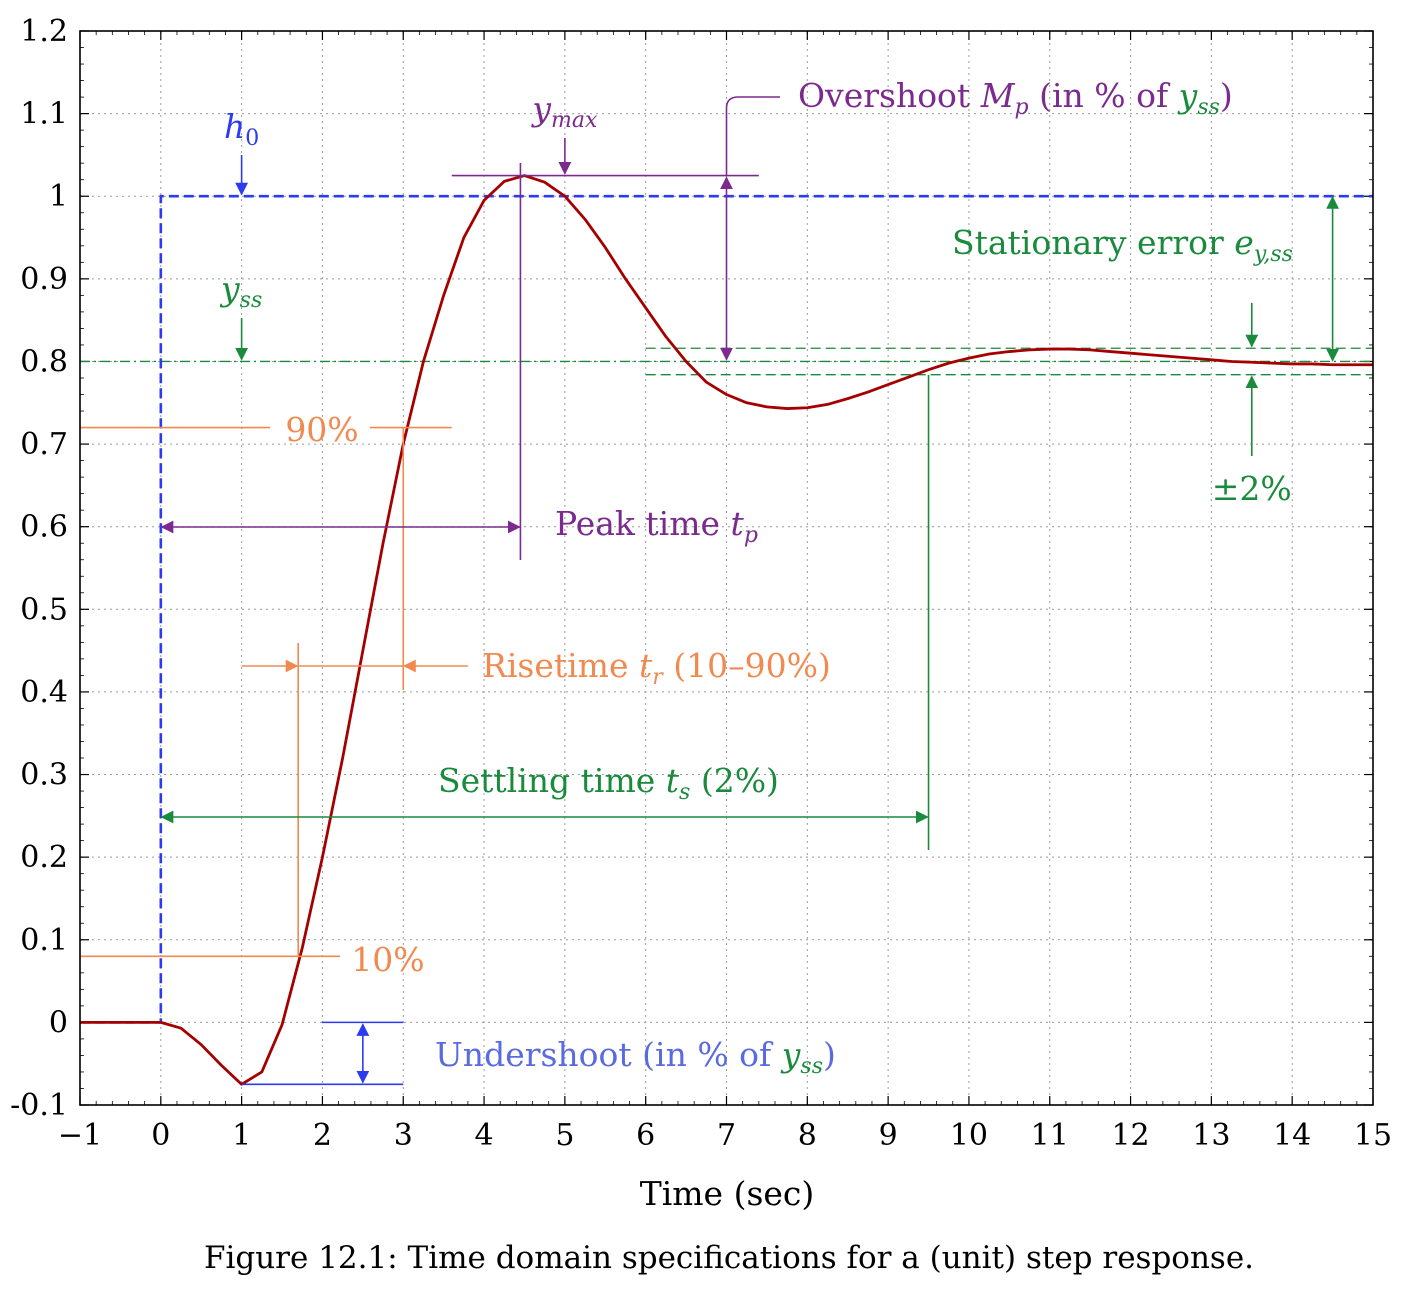 The height and width of the screenshot is (1293, 1428). I want to click on x-tick-label: 7, so click(726, 1135).